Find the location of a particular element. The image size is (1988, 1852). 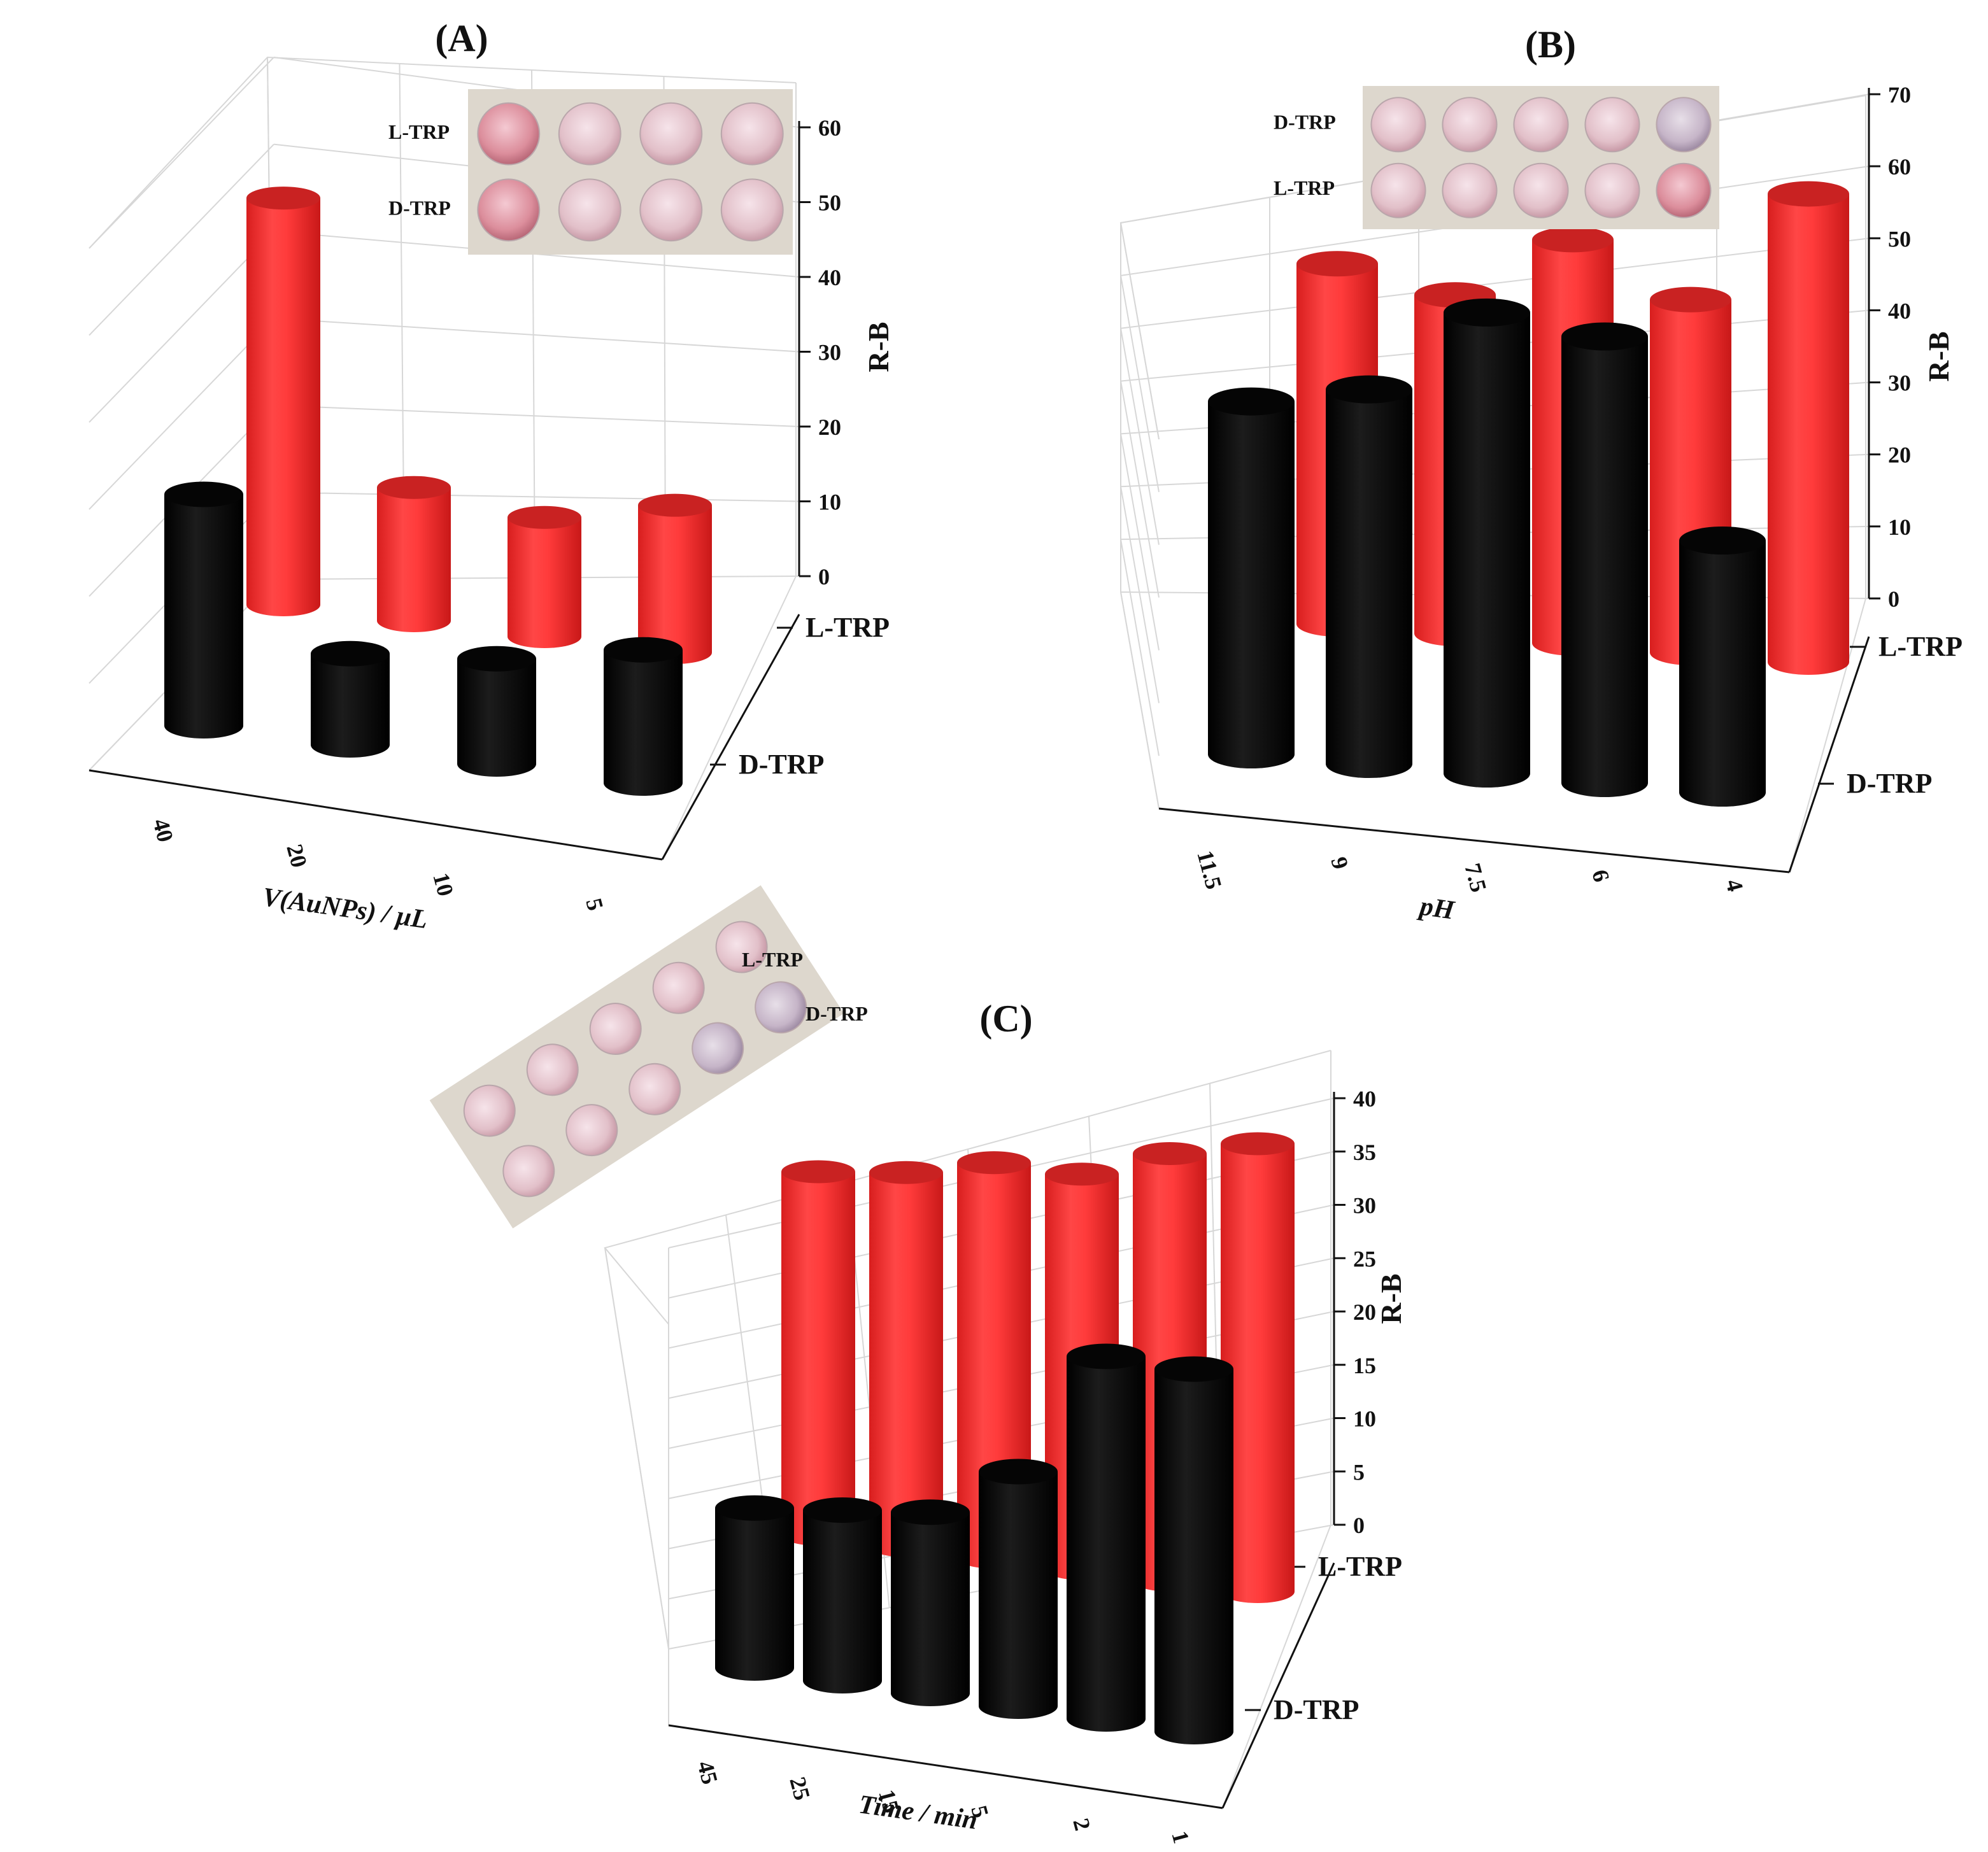

y-tick-label: 35 is located at coordinates (1364, 1152).